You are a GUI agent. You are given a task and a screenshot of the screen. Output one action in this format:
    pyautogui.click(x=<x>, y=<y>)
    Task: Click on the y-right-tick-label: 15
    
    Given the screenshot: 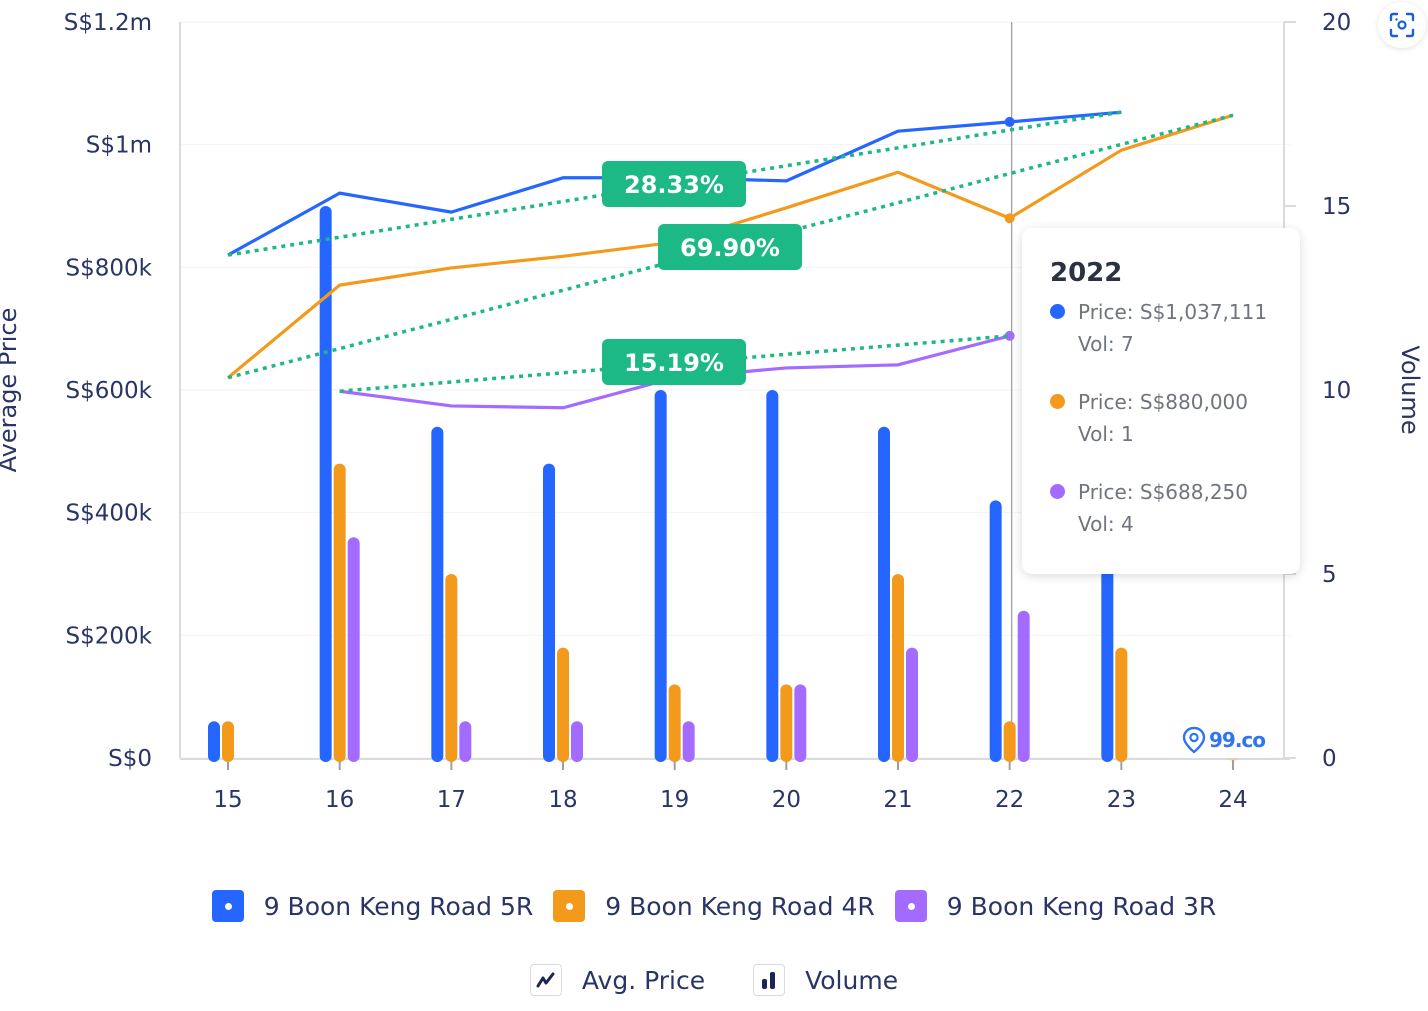 What is the action you would take?
    pyautogui.click(x=1336, y=207)
    